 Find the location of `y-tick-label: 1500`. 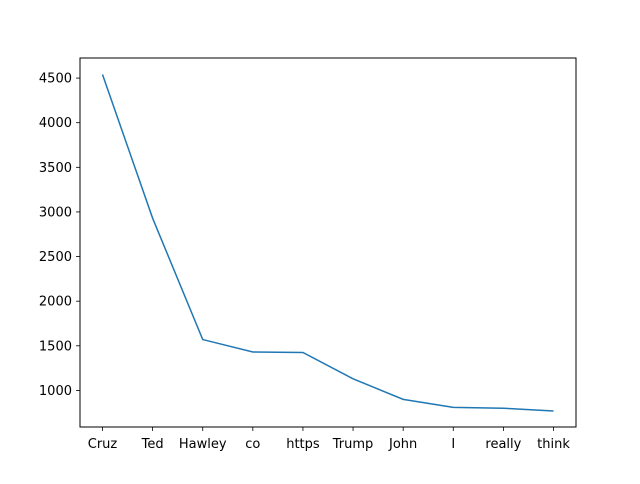

y-tick-label: 1500 is located at coordinates (55, 346).